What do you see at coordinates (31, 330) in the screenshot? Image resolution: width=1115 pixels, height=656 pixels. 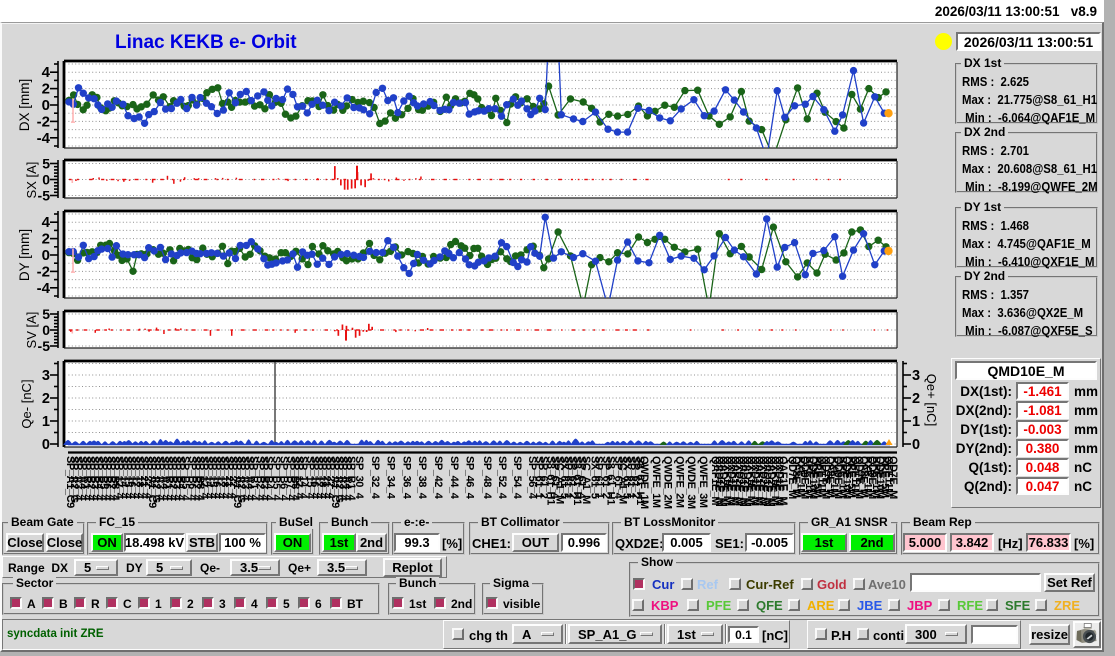 I see `svg-text: SV [A]` at bounding box center [31, 330].